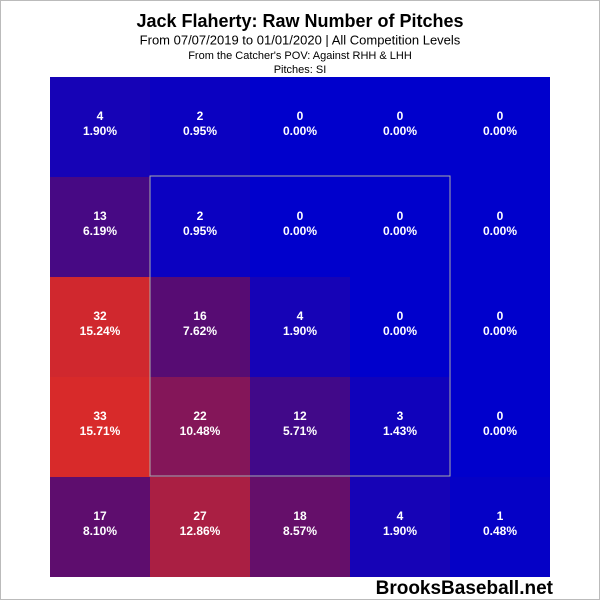  Describe the element at coordinates (299, 21) in the screenshot. I see `chart-title: Jack Flaherty: Raw Number of Pitches` at that location.